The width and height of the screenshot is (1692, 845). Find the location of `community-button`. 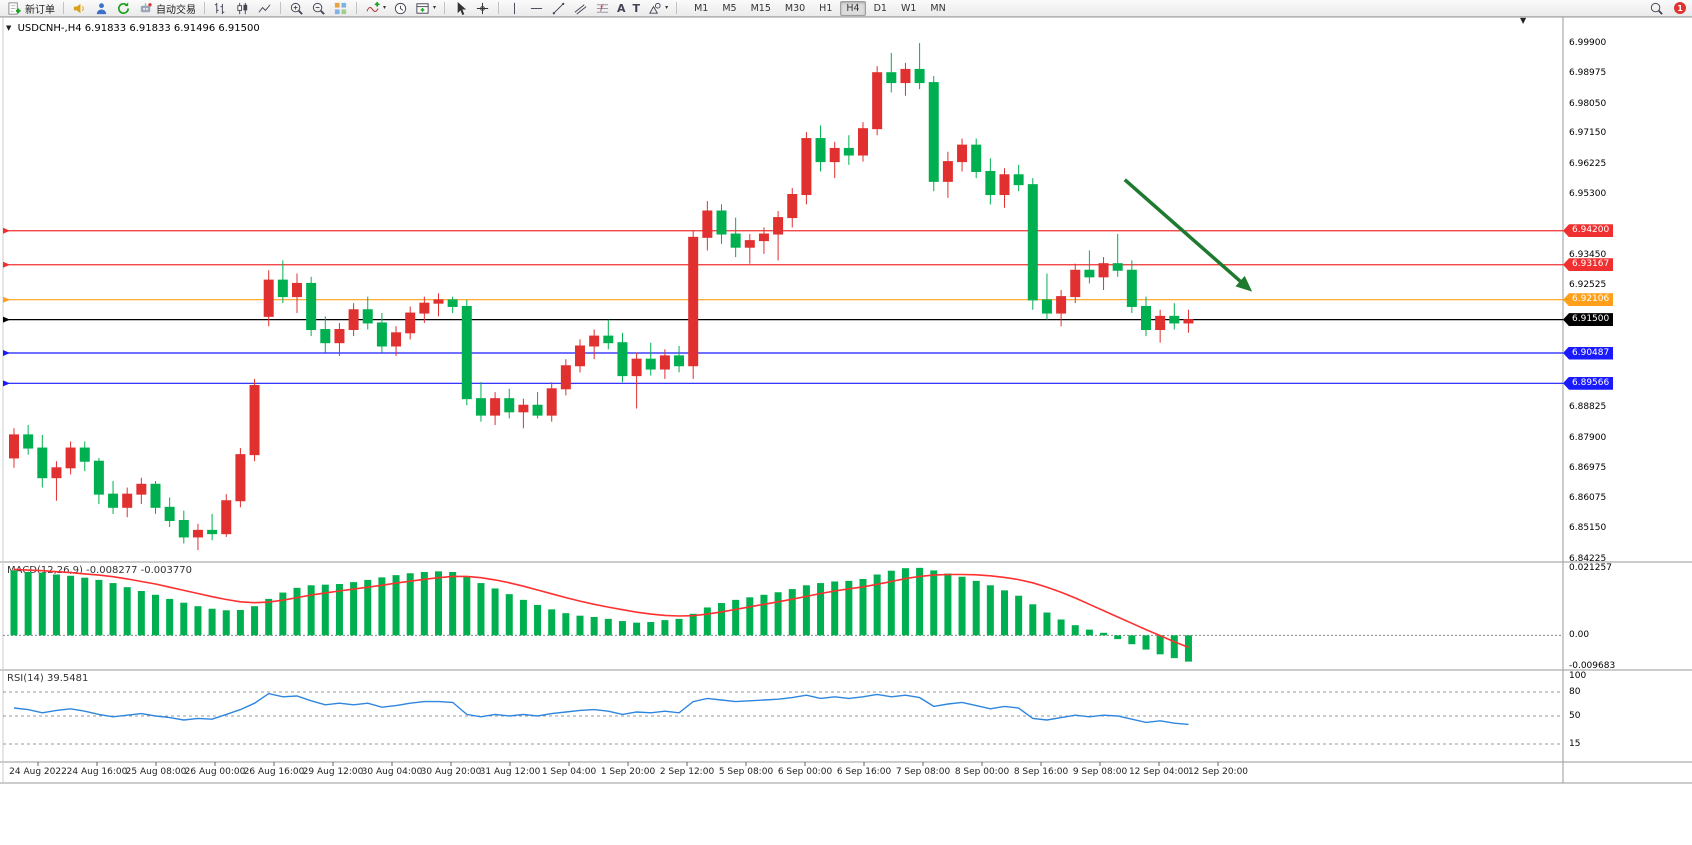

community-button is located at coordinates (101, 8).